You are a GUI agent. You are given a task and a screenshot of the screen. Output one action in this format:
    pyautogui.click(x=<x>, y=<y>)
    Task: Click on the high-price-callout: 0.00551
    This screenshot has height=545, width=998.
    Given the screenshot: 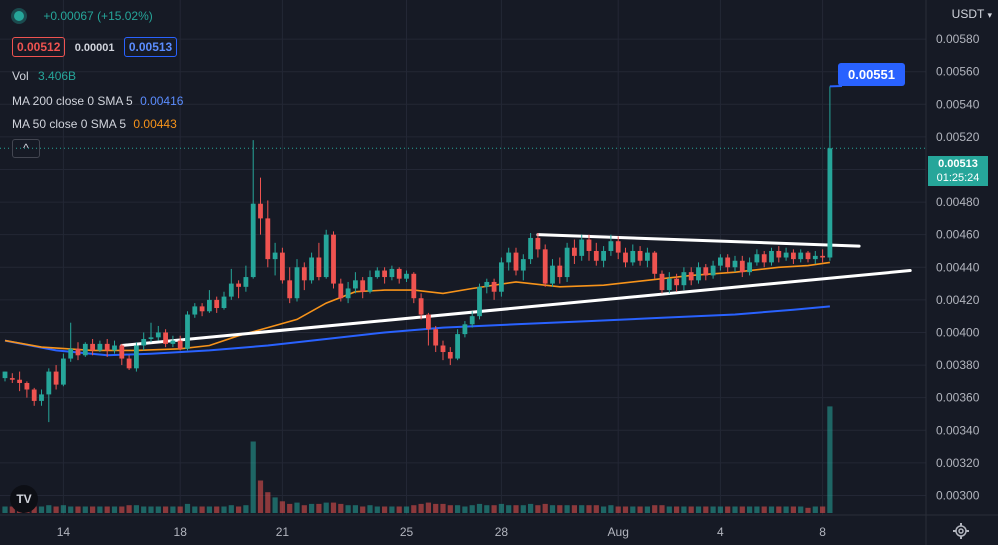 What is the action you would take?
    pyautogui.click(x=871, y=74)
    